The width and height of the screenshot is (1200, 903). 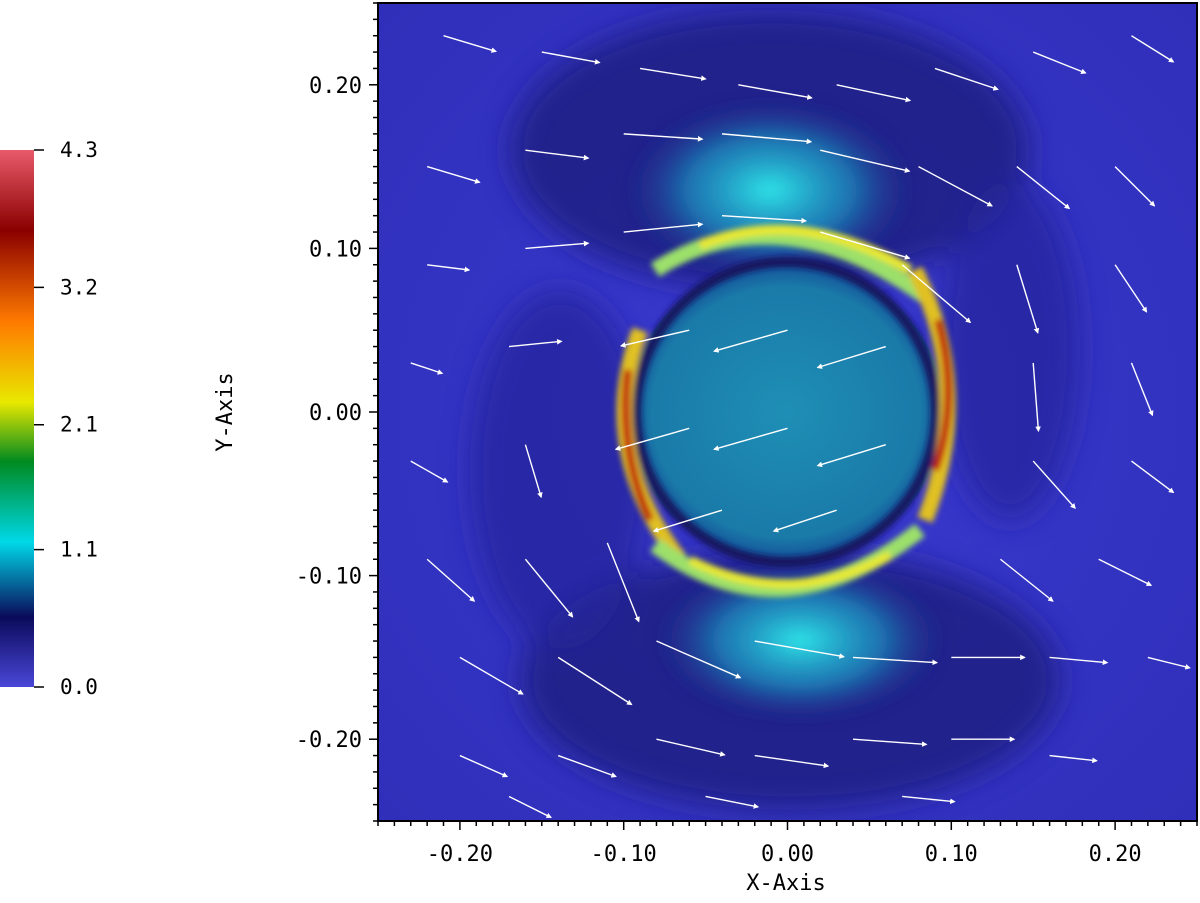 I want to click on x-axis-title: X-Axis, so click(x=785, y=883).